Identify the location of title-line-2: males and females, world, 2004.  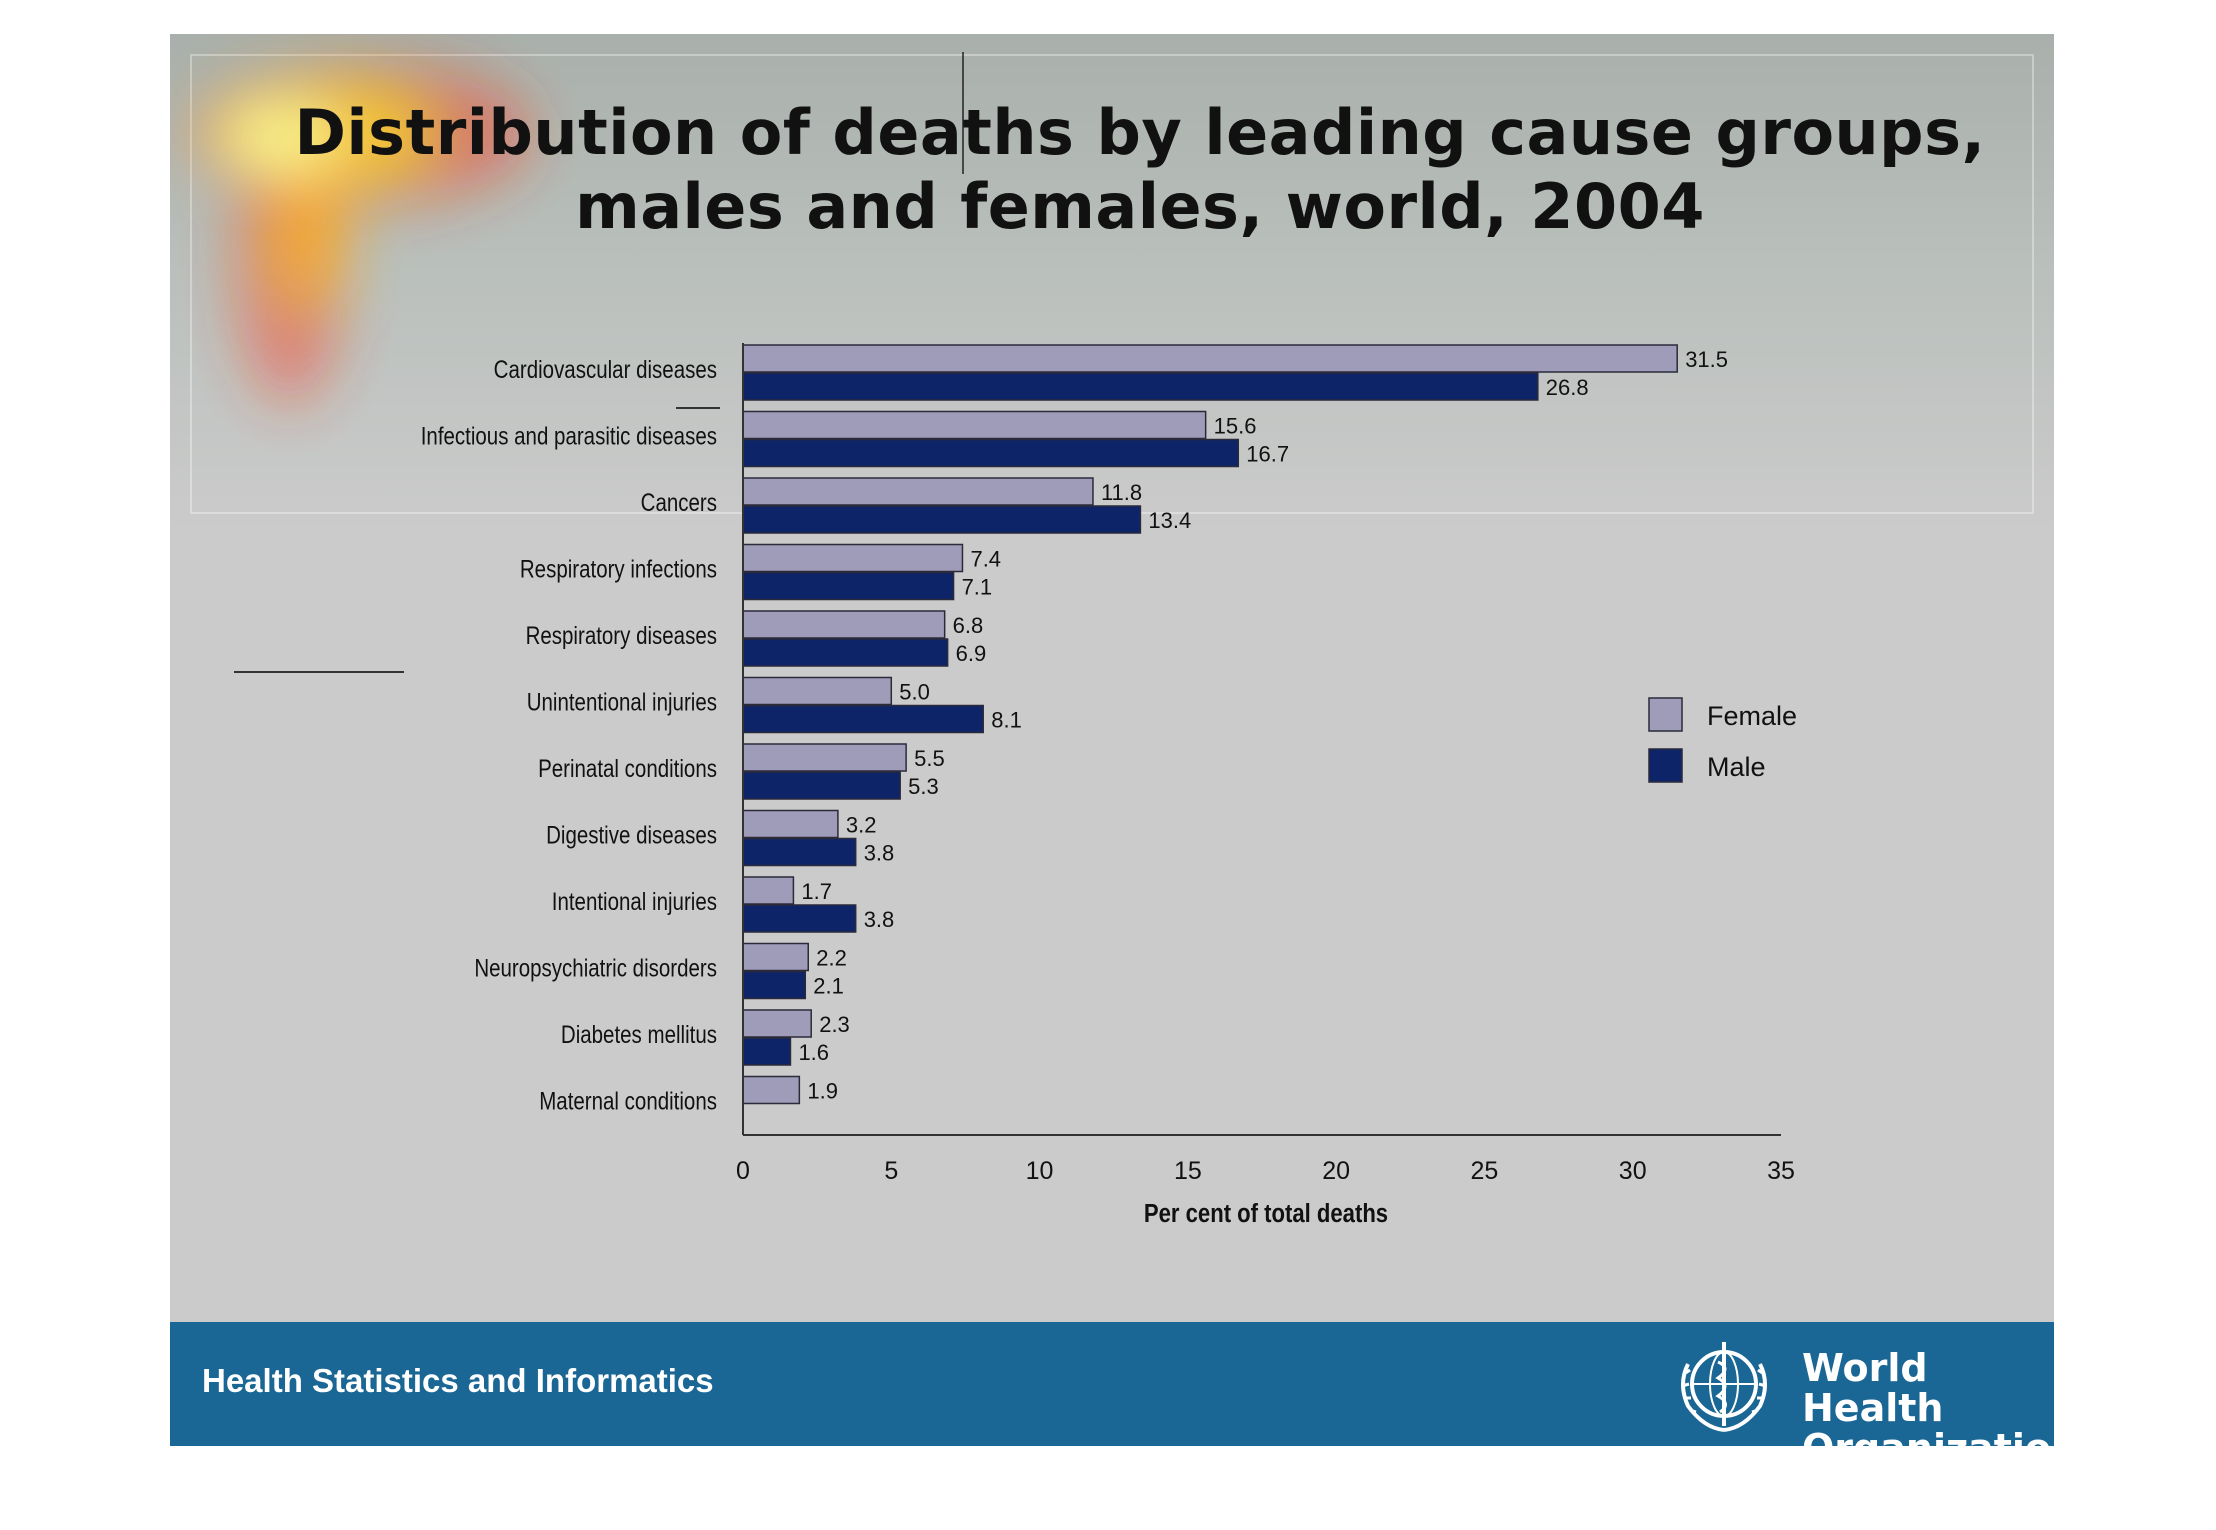
(1140, 206).